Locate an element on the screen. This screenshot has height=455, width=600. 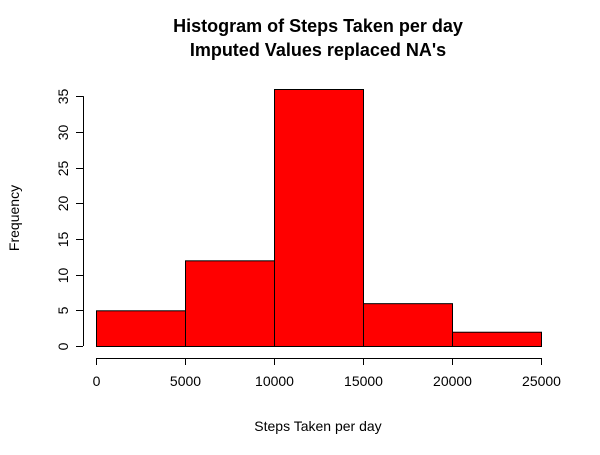
chart-subtitle: Imputed Values replaced NA's is located at coordinates (318, 50).